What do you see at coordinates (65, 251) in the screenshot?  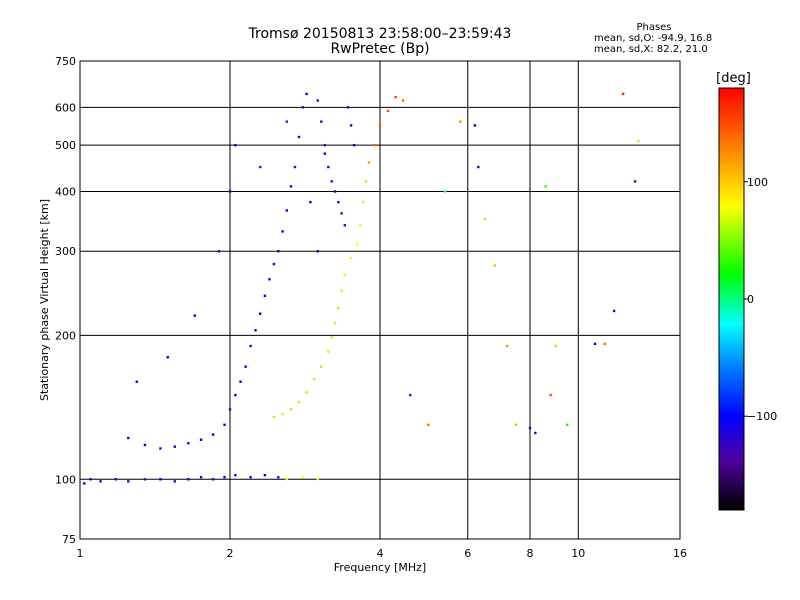 I see `y-tick-label: 300` at bounding box center [65, 251].